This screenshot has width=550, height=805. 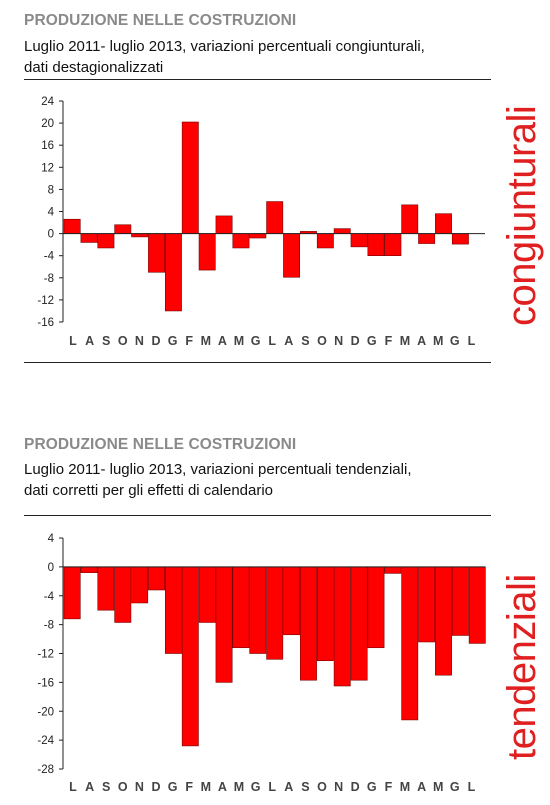 What do you see at coordinates (45, 770) in the screenshot?
I see `y-tick-label: -28` at bounding box center [45, 770].